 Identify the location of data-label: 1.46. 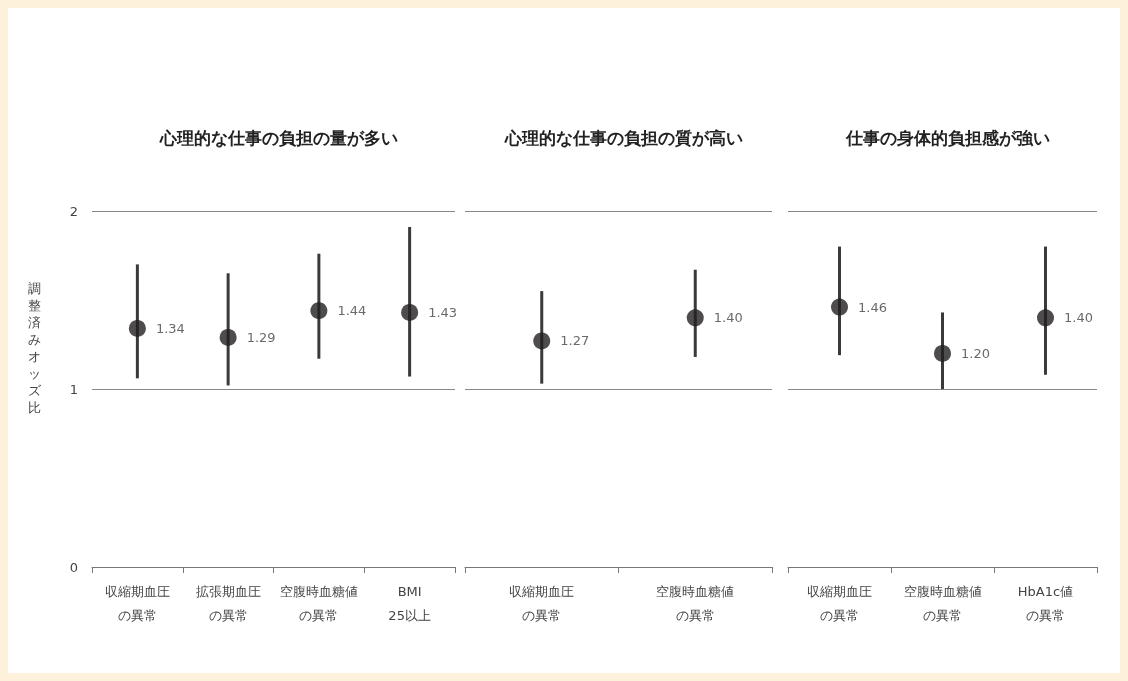
(872, 307).